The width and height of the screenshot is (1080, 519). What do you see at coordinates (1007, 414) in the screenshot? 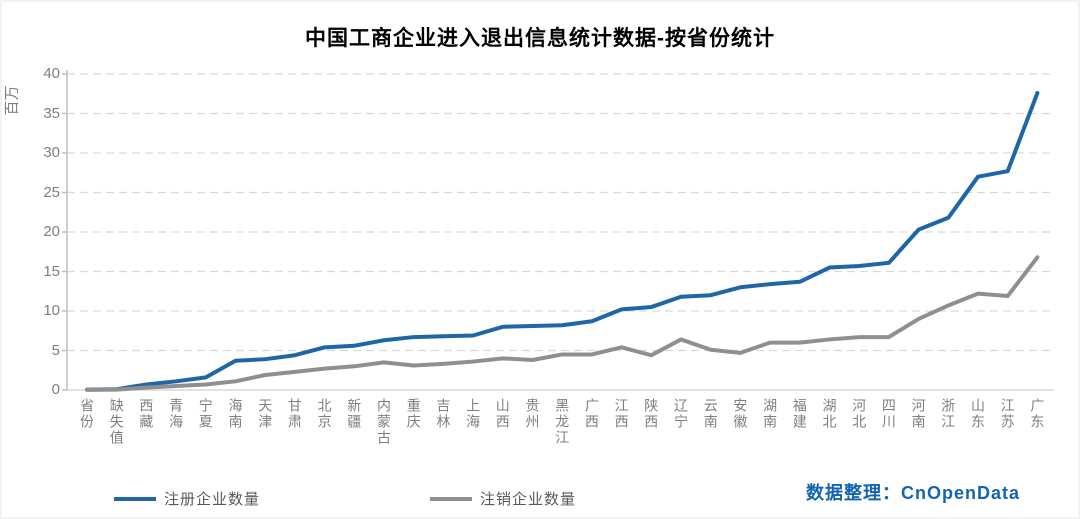
I see `x-category-label: 江苏` at bounding box center [1007, 414].